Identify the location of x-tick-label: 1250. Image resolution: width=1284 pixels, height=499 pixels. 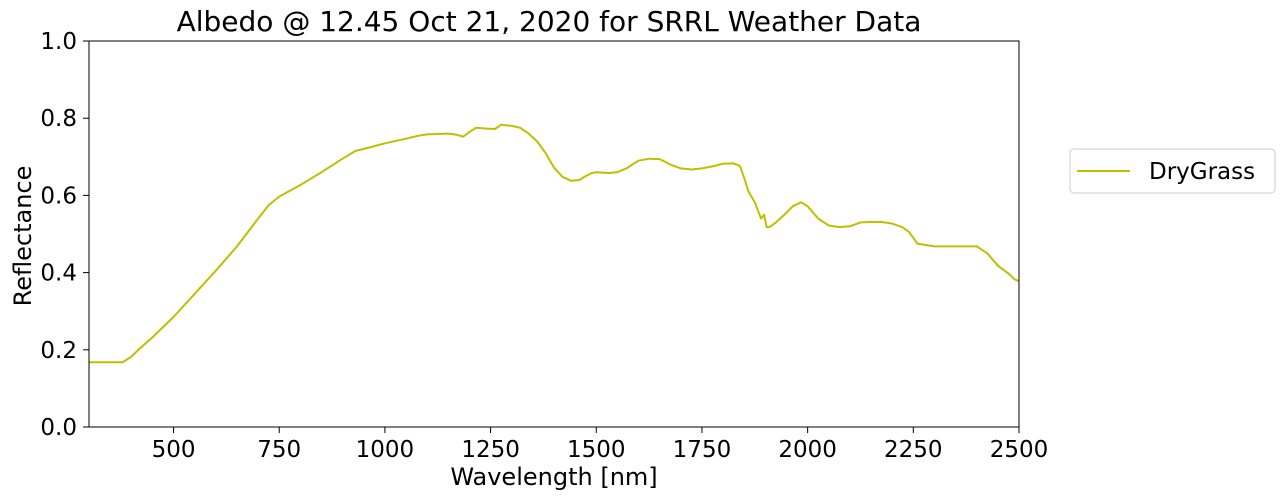
(490, 450).